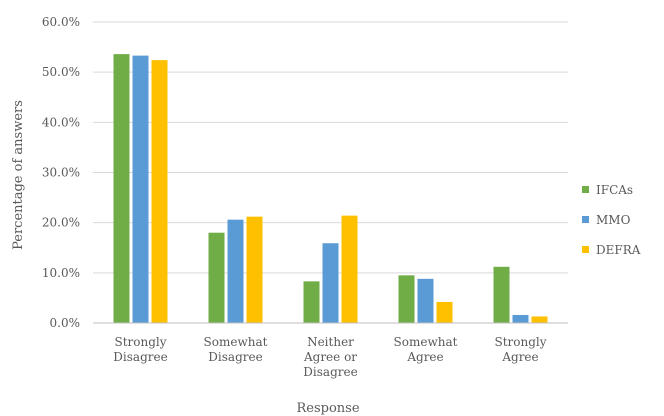 This screenshot has width=664, height=416. Describe the element at coordinates (65, 323) in the screenshot. I see `y-tick-label: 0.0%` at that location.